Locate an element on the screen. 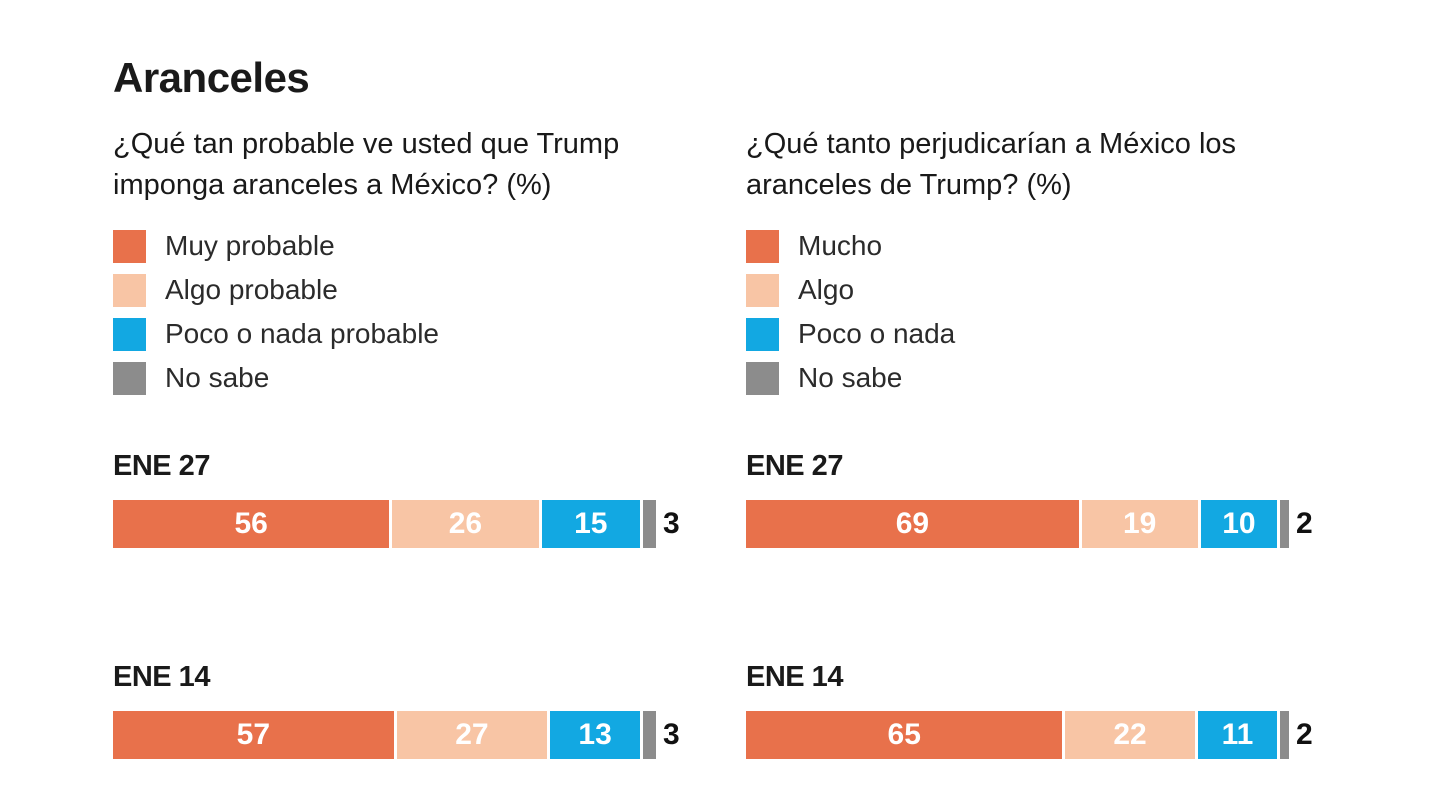 Image resolution: width=1440 pixels, height=810 pixels. chart-left-ene14: ENE 14 57 27 13 3 is located at coordinates (429, 710).